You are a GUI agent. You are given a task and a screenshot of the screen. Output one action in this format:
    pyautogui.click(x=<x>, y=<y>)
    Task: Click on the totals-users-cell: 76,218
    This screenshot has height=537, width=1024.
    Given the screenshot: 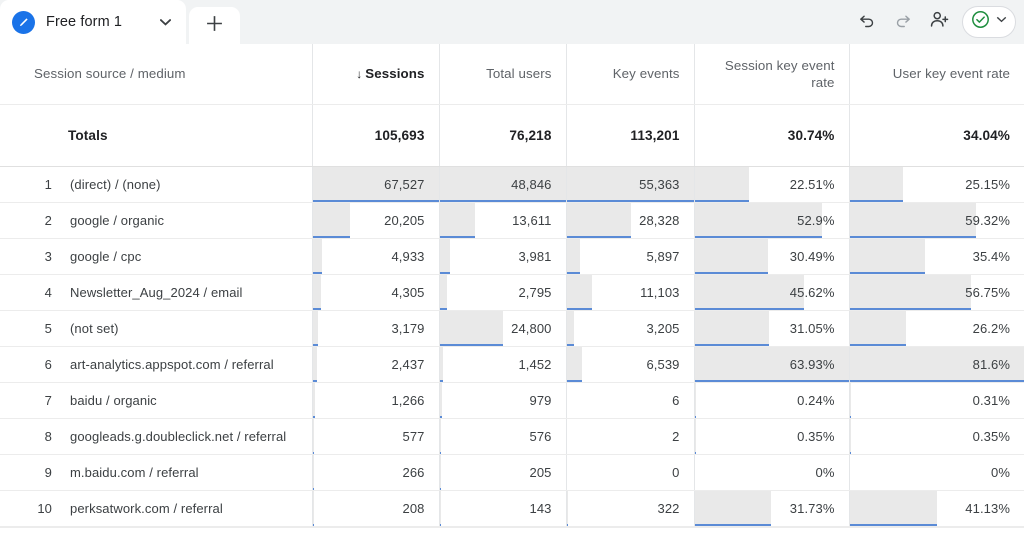 What is the action you would take?
    pyautogui.click(x=503, y=135)
    